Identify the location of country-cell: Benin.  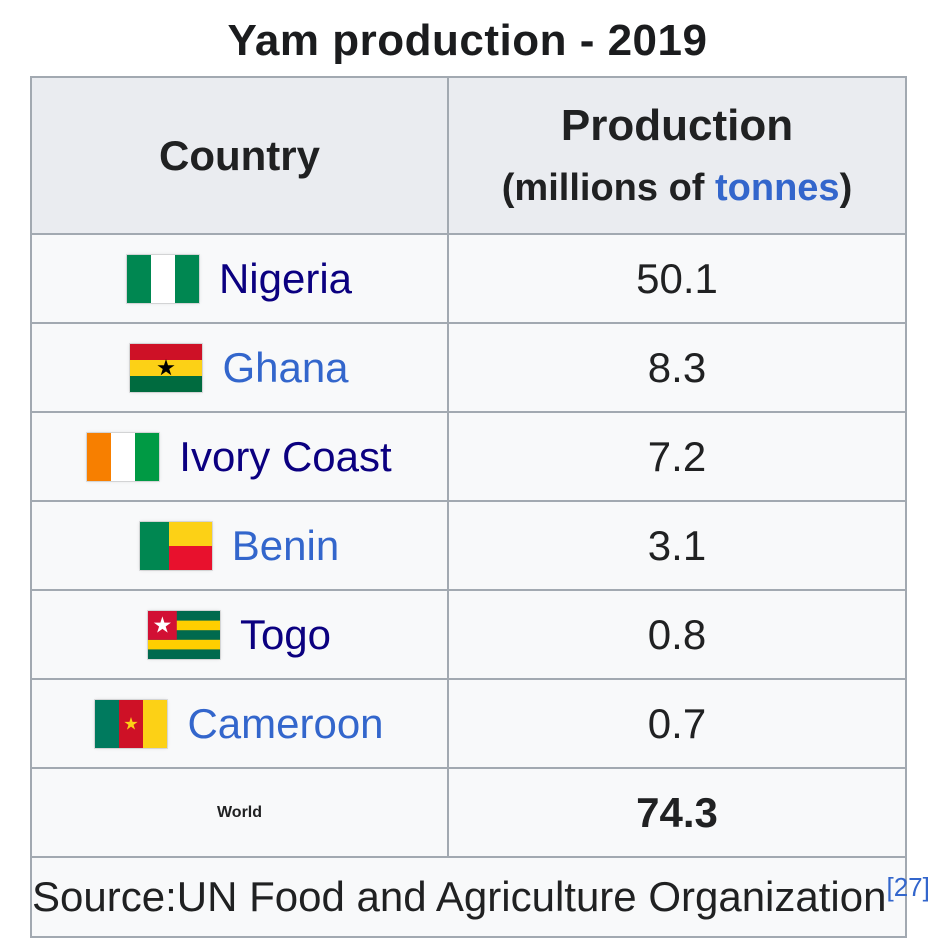
(239, 545).